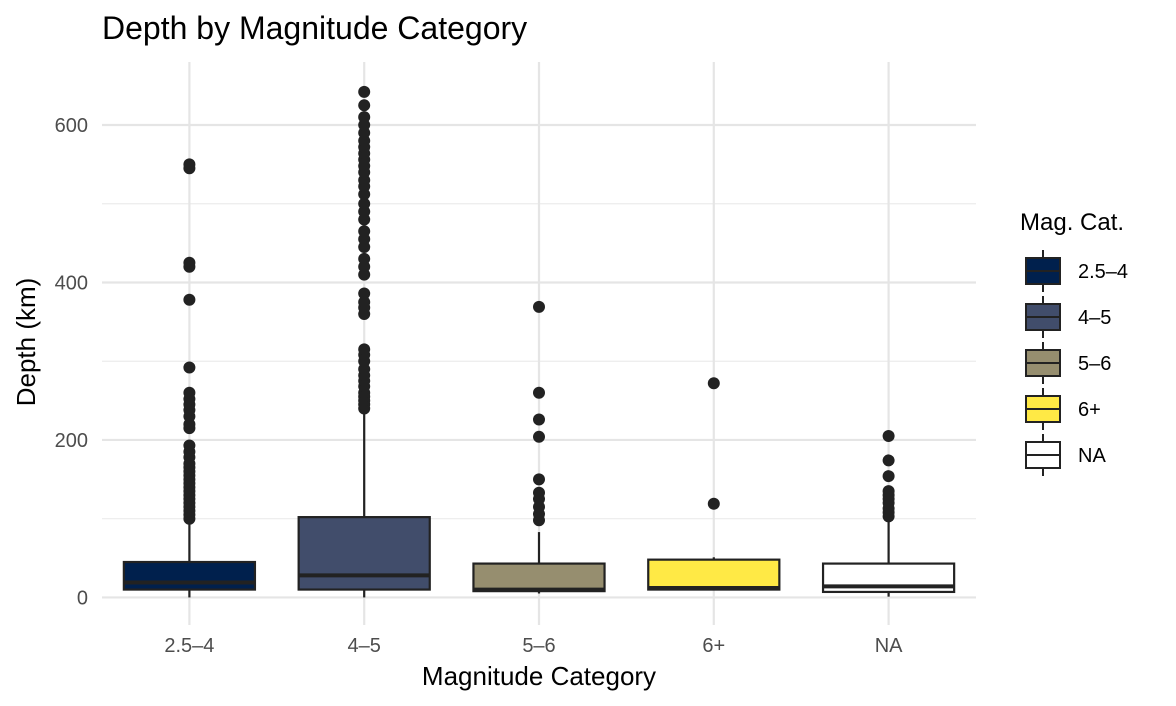  I want to click on chart-title: Depth by Magnitude Category, so click(314, 28).